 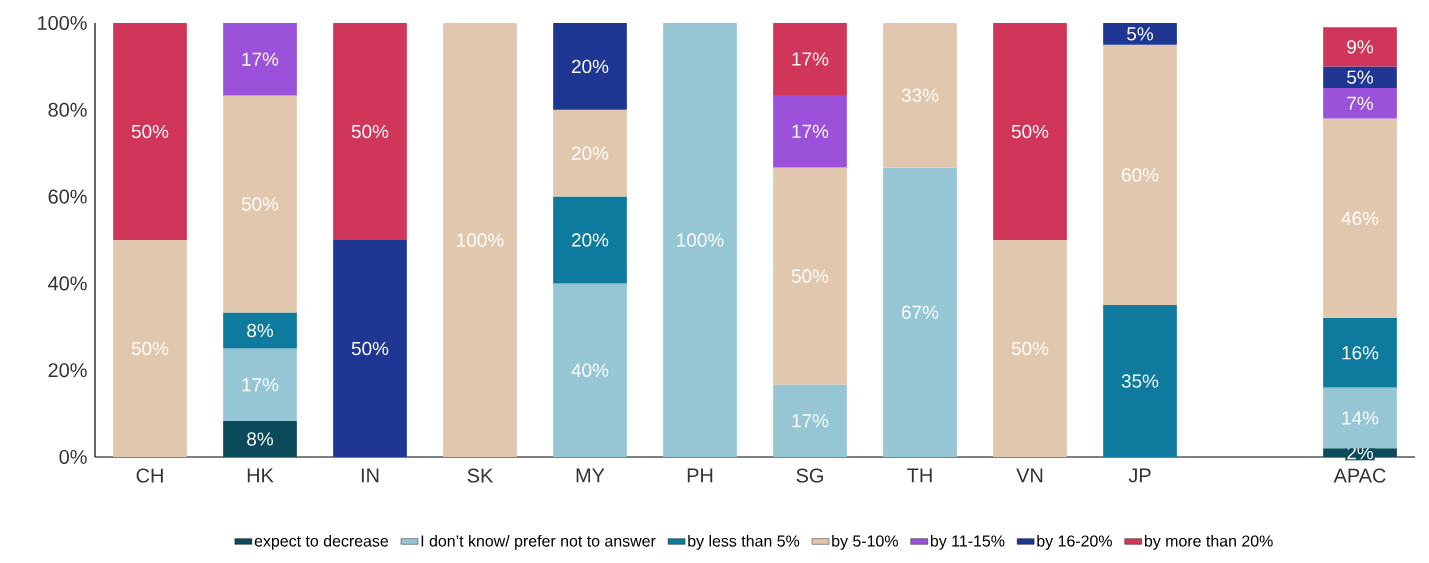 I want to click on x-tick-label: JP, so click(x=1139, y=475).